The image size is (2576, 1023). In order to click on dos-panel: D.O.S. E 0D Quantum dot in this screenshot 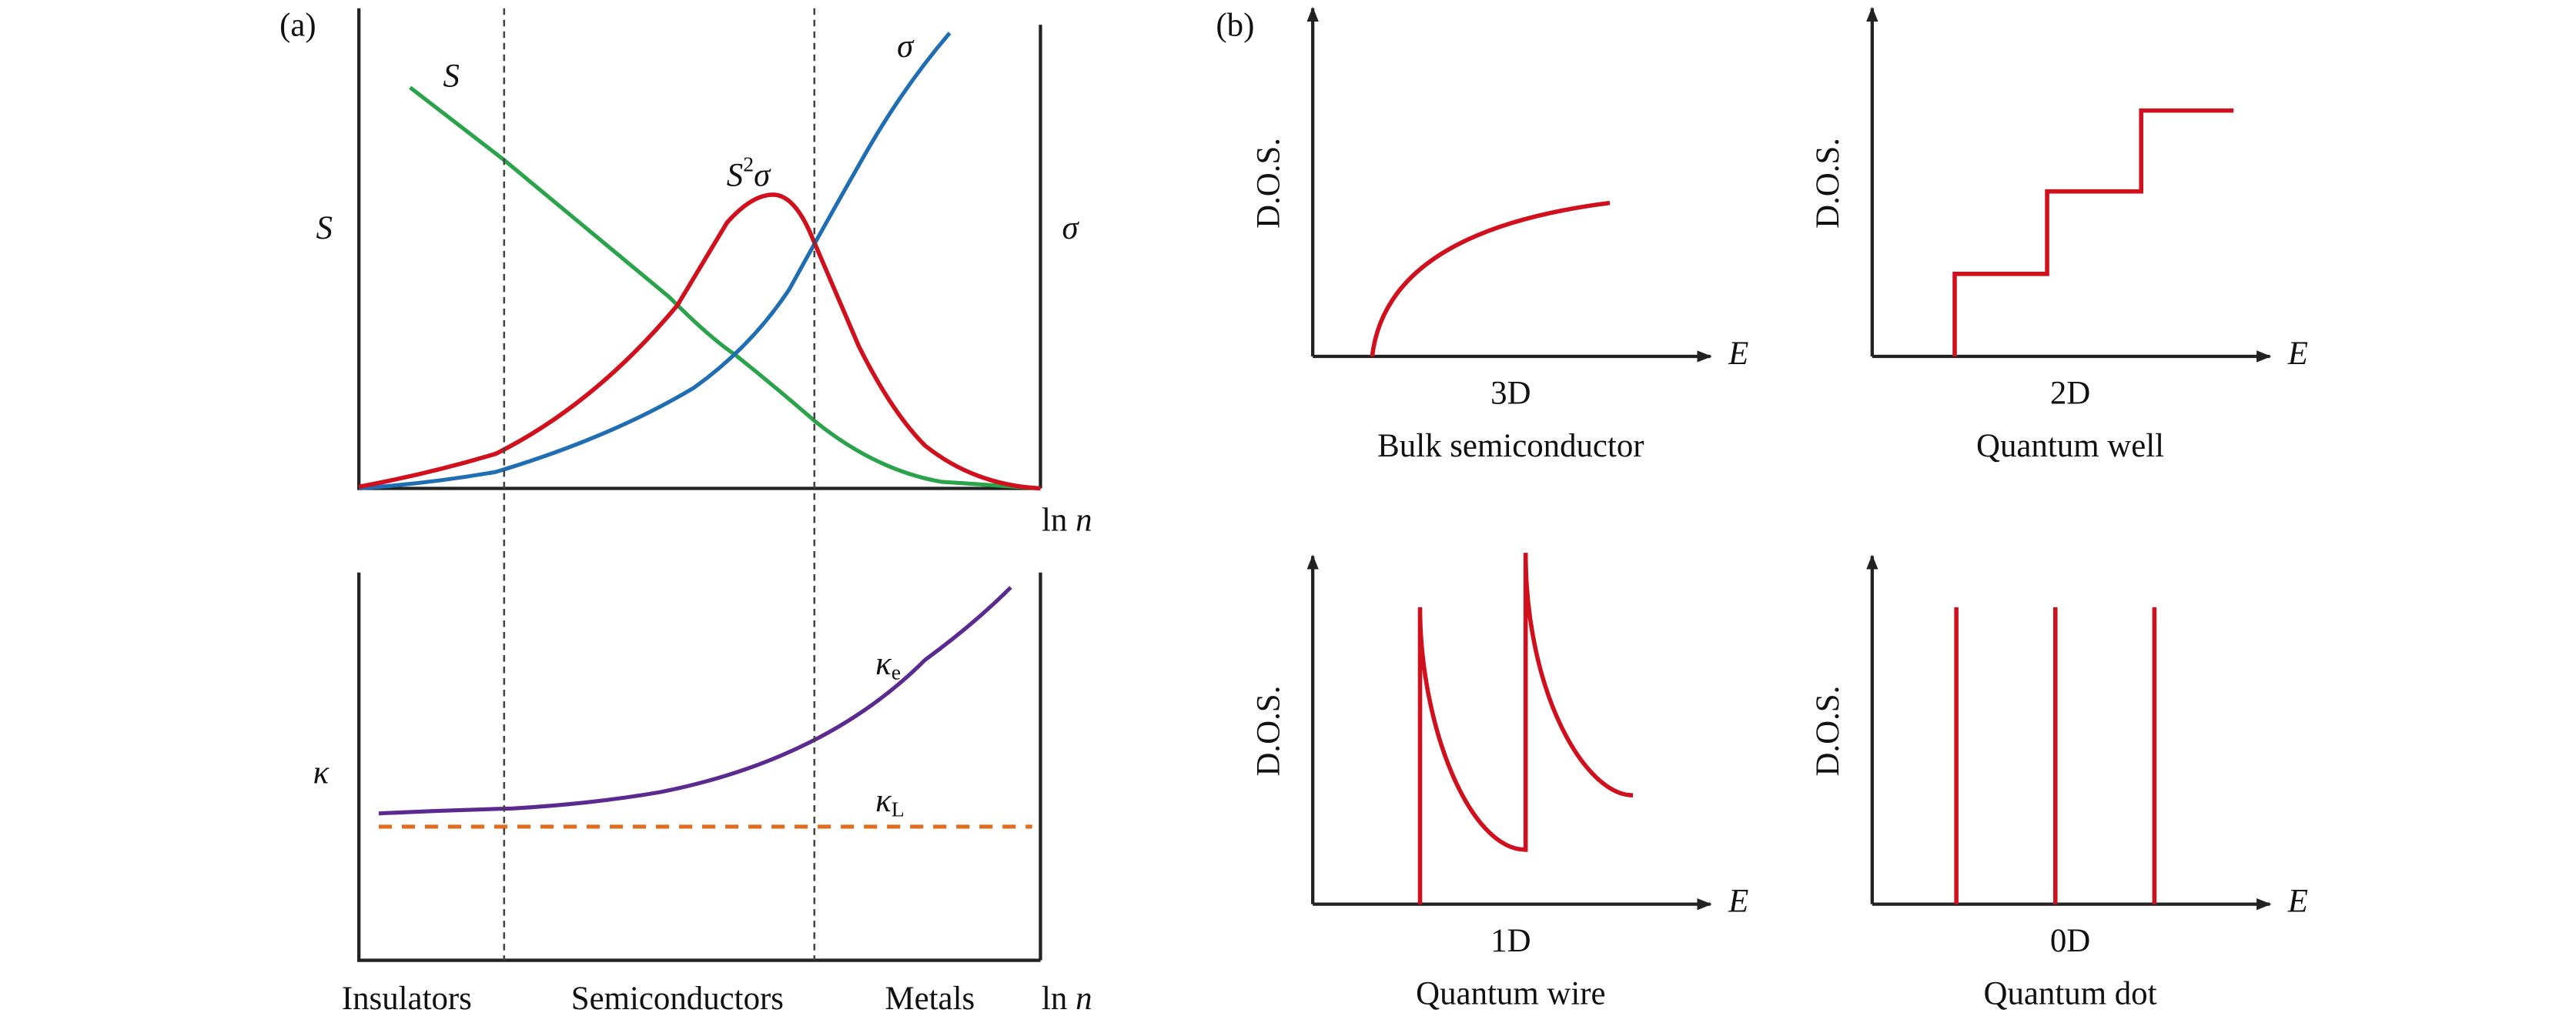, I will do `click(2059, 783)`.